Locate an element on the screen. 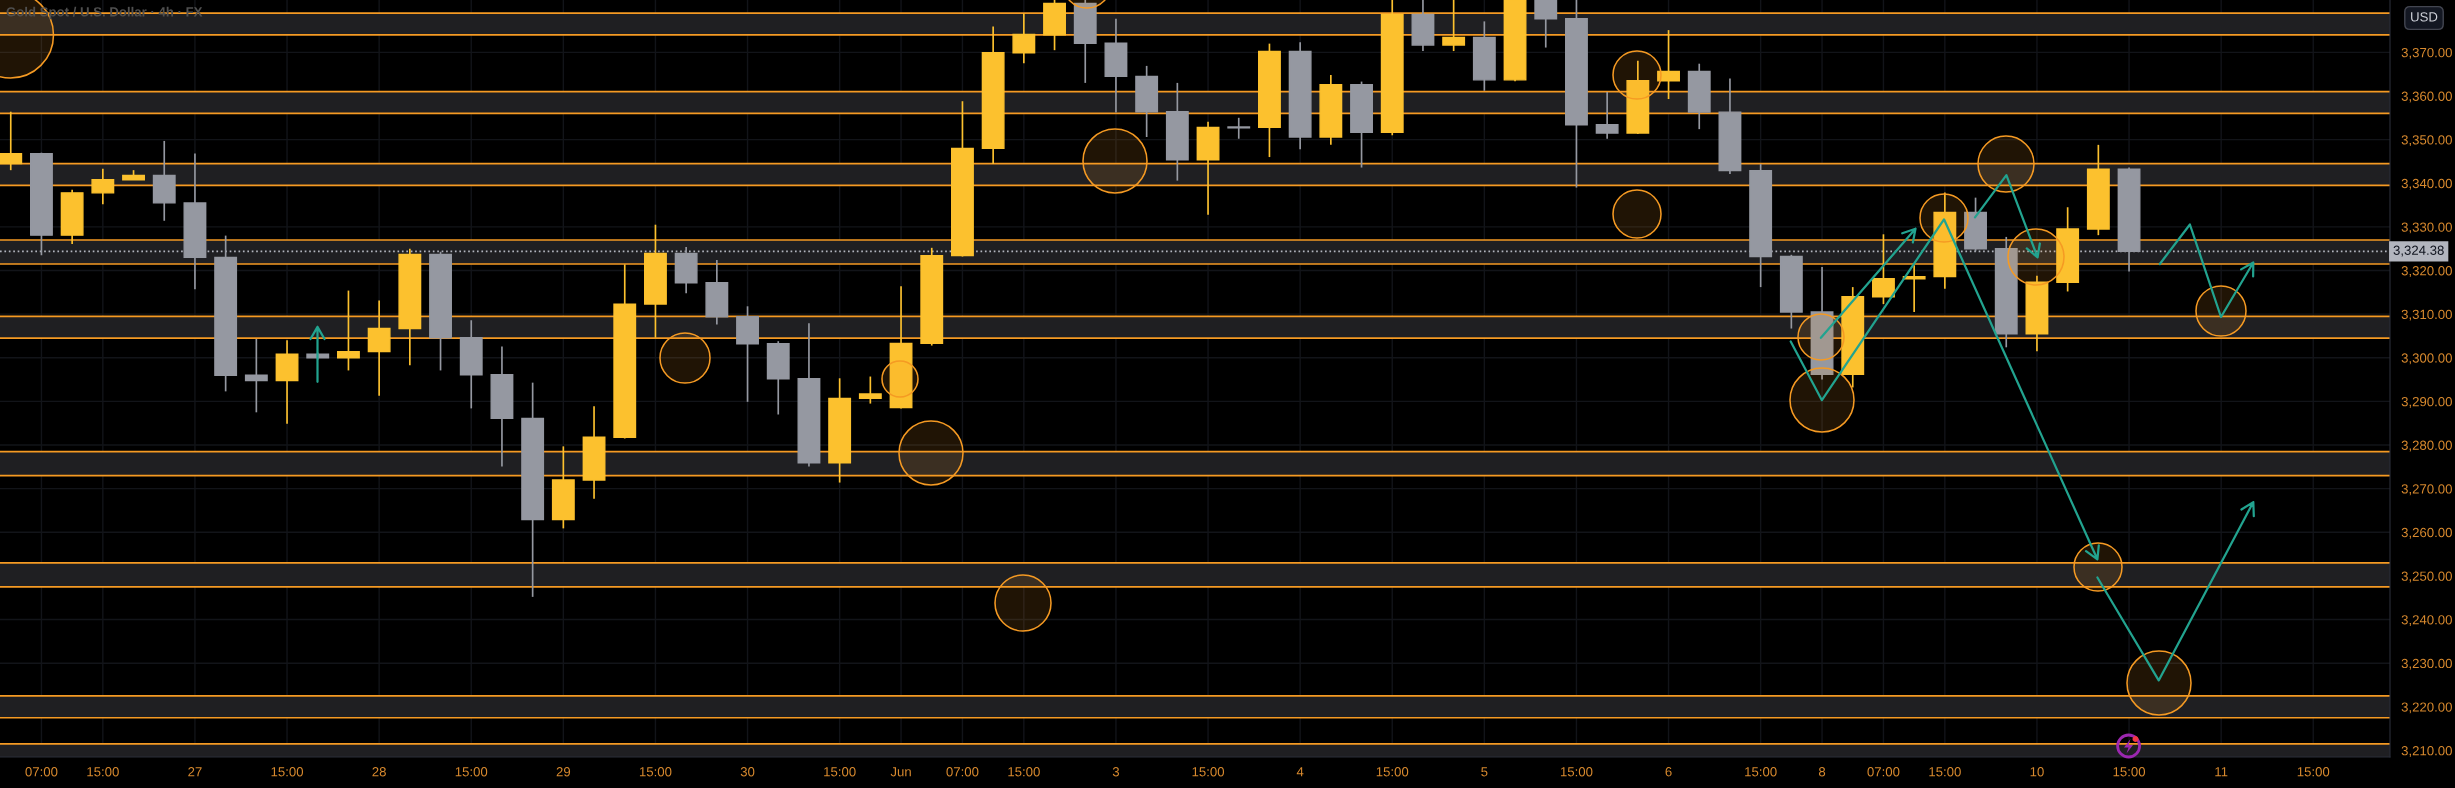 Image resolution: width=2455 pixels, height=788 pixels. x-tick-label: Jun is located at coordinates (900, 772).